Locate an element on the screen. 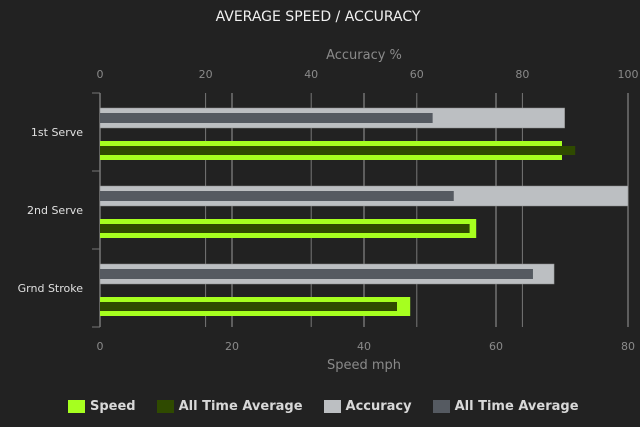 The image size is (640, 427). top-tick-label: 20 is located at coordinates (206, 74).